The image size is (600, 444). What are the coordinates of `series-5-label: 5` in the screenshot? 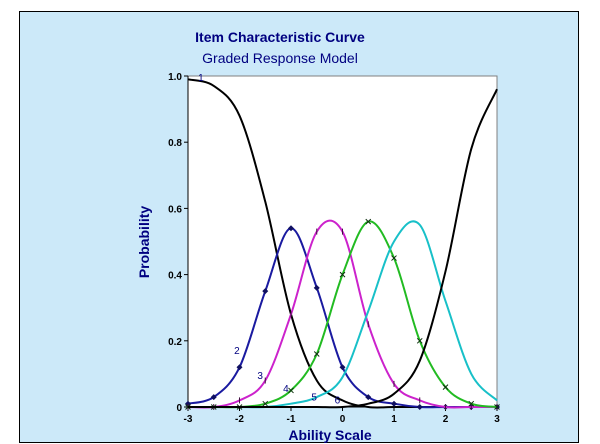 It's located at (314, 397).